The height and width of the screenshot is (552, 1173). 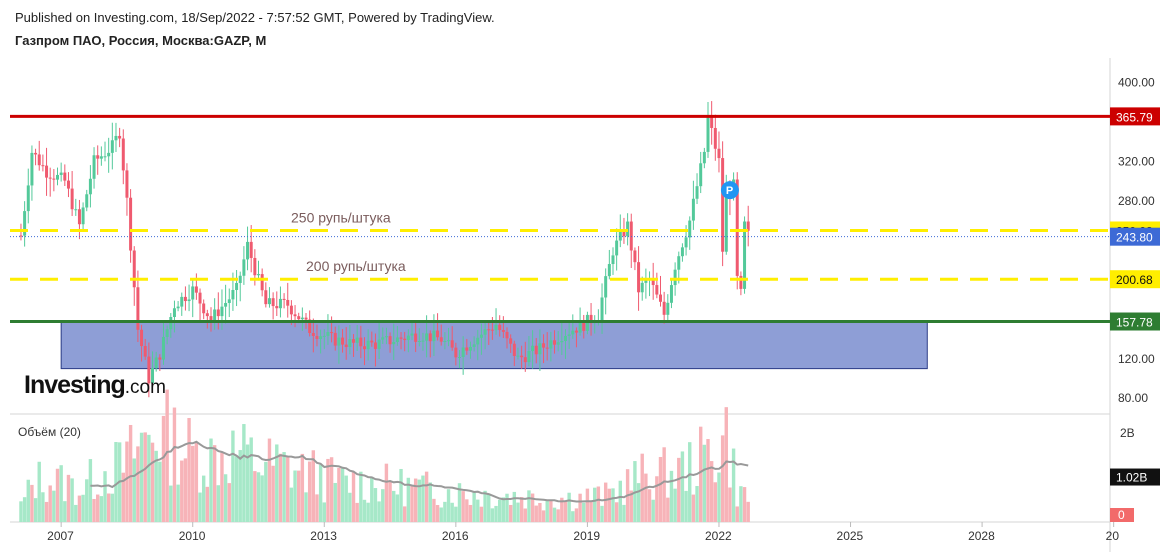 I want to click on x-tick-label: 2028, so click(x=981, y=536).